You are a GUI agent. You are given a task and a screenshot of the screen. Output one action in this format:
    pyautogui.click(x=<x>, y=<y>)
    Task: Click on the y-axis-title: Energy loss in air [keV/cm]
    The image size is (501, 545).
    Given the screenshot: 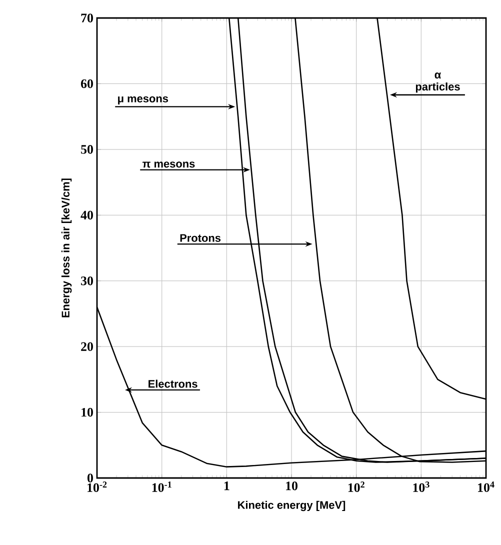 What is the action you would take?
    pyautogui.click(x=66, y=248)
    